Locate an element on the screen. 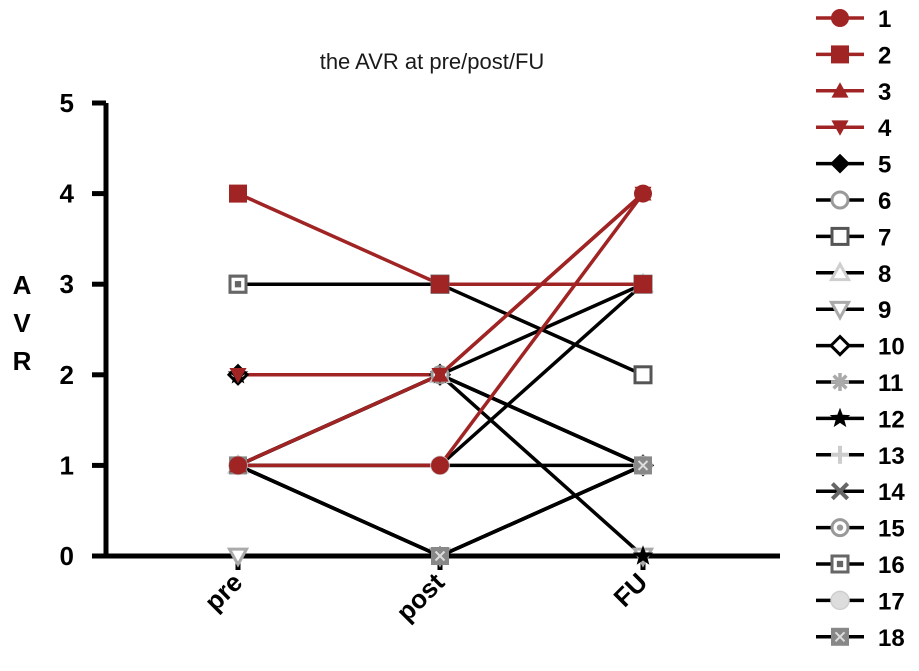 The width and height of the screenshot is (919, 671). y-tick-label: 3 is located at coordinates (67, 284).